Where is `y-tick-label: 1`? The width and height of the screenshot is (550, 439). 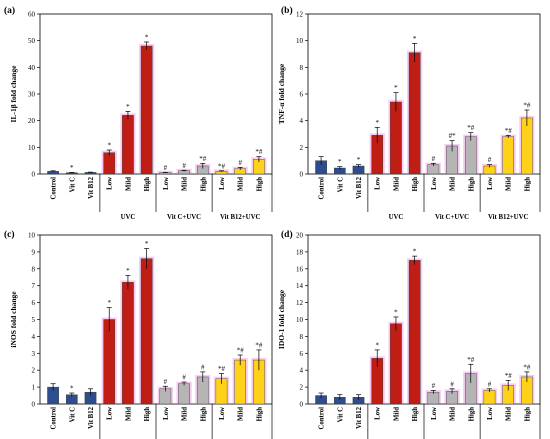 y-tick-label: 1 is located at coordinates (34, 388).